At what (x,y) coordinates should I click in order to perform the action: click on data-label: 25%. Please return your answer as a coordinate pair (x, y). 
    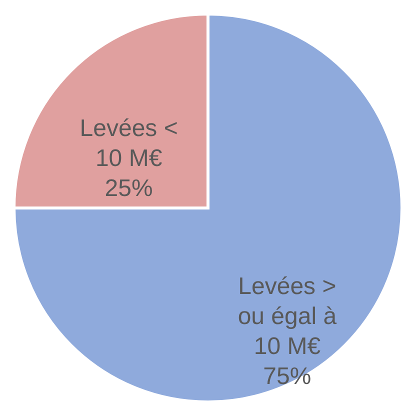
    Looking at the image, I should click on (128, 188).